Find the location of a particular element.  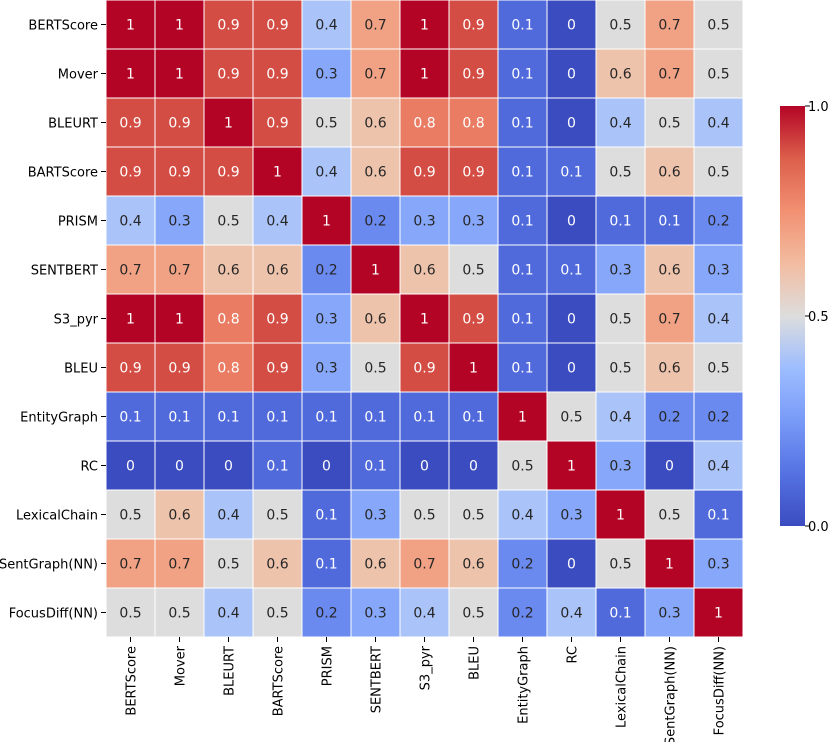

column-label: FocusDiff(NN) is located at coordinates (720, 690).